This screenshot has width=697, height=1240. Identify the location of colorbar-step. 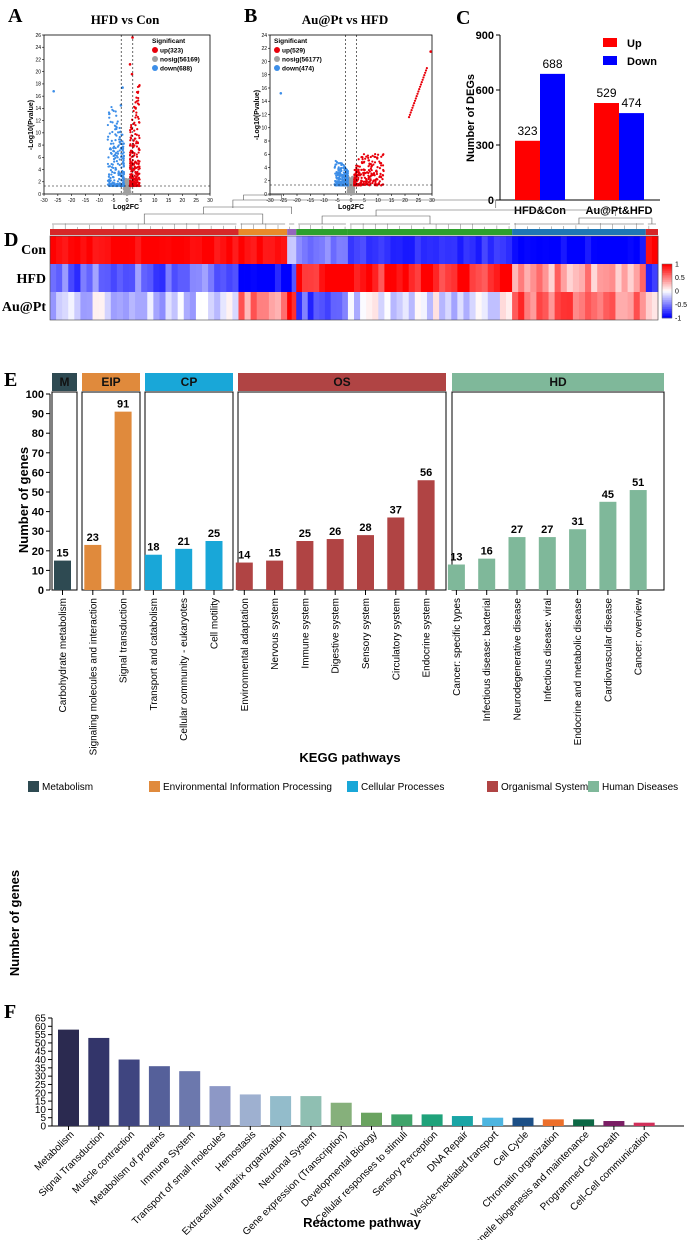
(667, 311).